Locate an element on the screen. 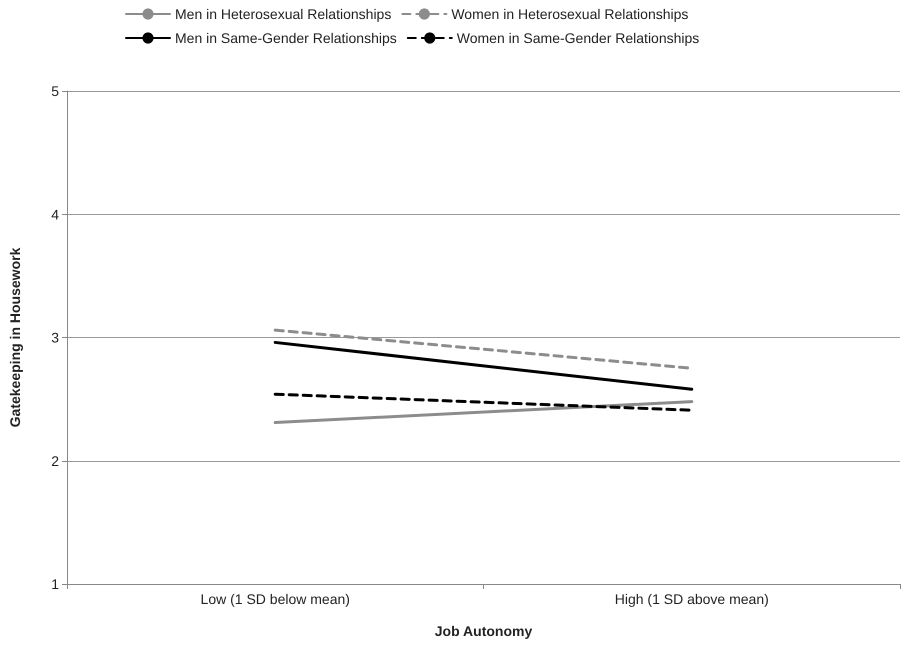 The image size is (903, 654). y-tick-label: 5 is located at coordinates (55, 91).